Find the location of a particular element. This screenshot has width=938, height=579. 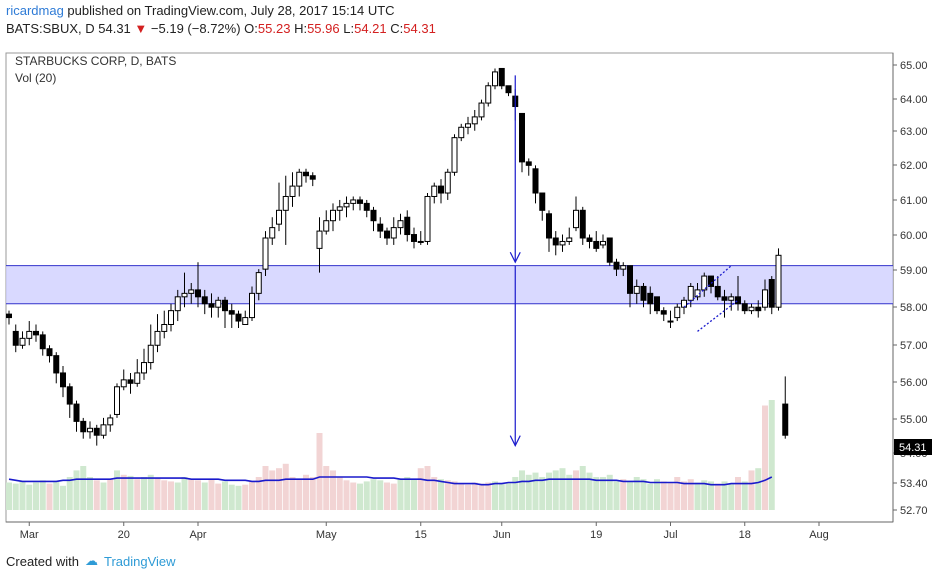

price-change: −5.19 (−8.72%) is located at coordinates (195, 28).